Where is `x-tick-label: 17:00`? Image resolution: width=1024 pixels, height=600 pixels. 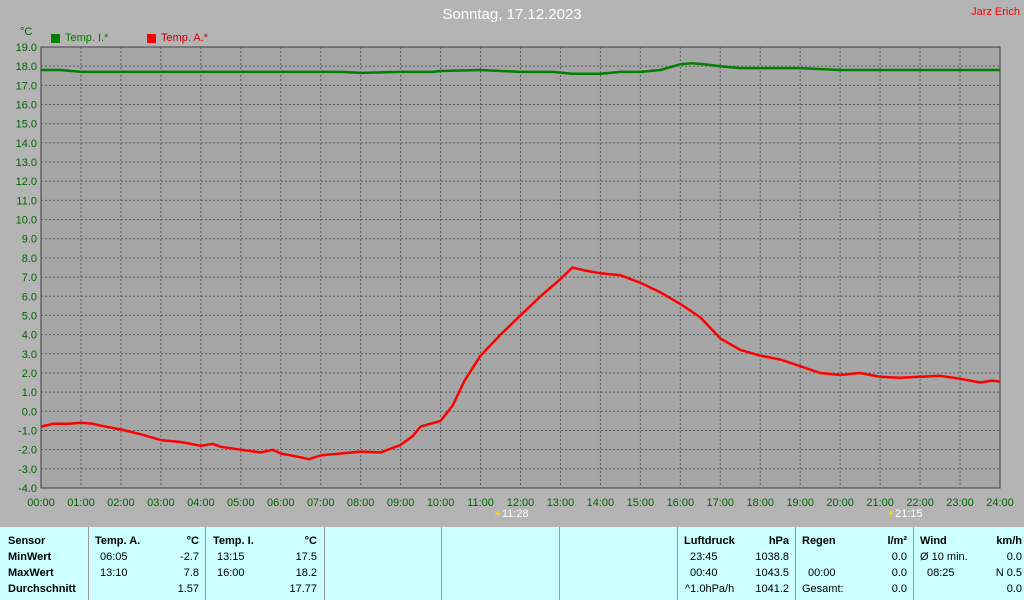 x-tick-label: 17:00 is located at coordinates (721, 503).